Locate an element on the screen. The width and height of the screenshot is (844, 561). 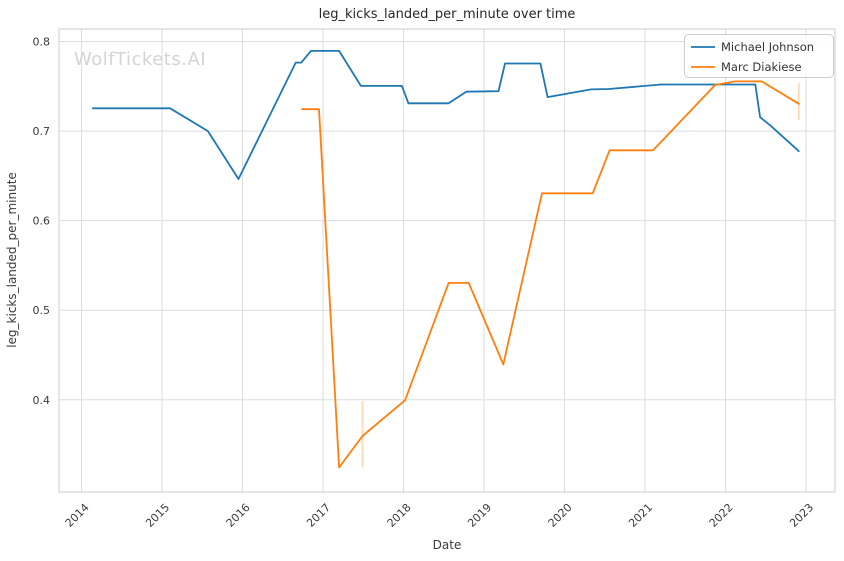
legend-box is located at coordinates (759, 56).